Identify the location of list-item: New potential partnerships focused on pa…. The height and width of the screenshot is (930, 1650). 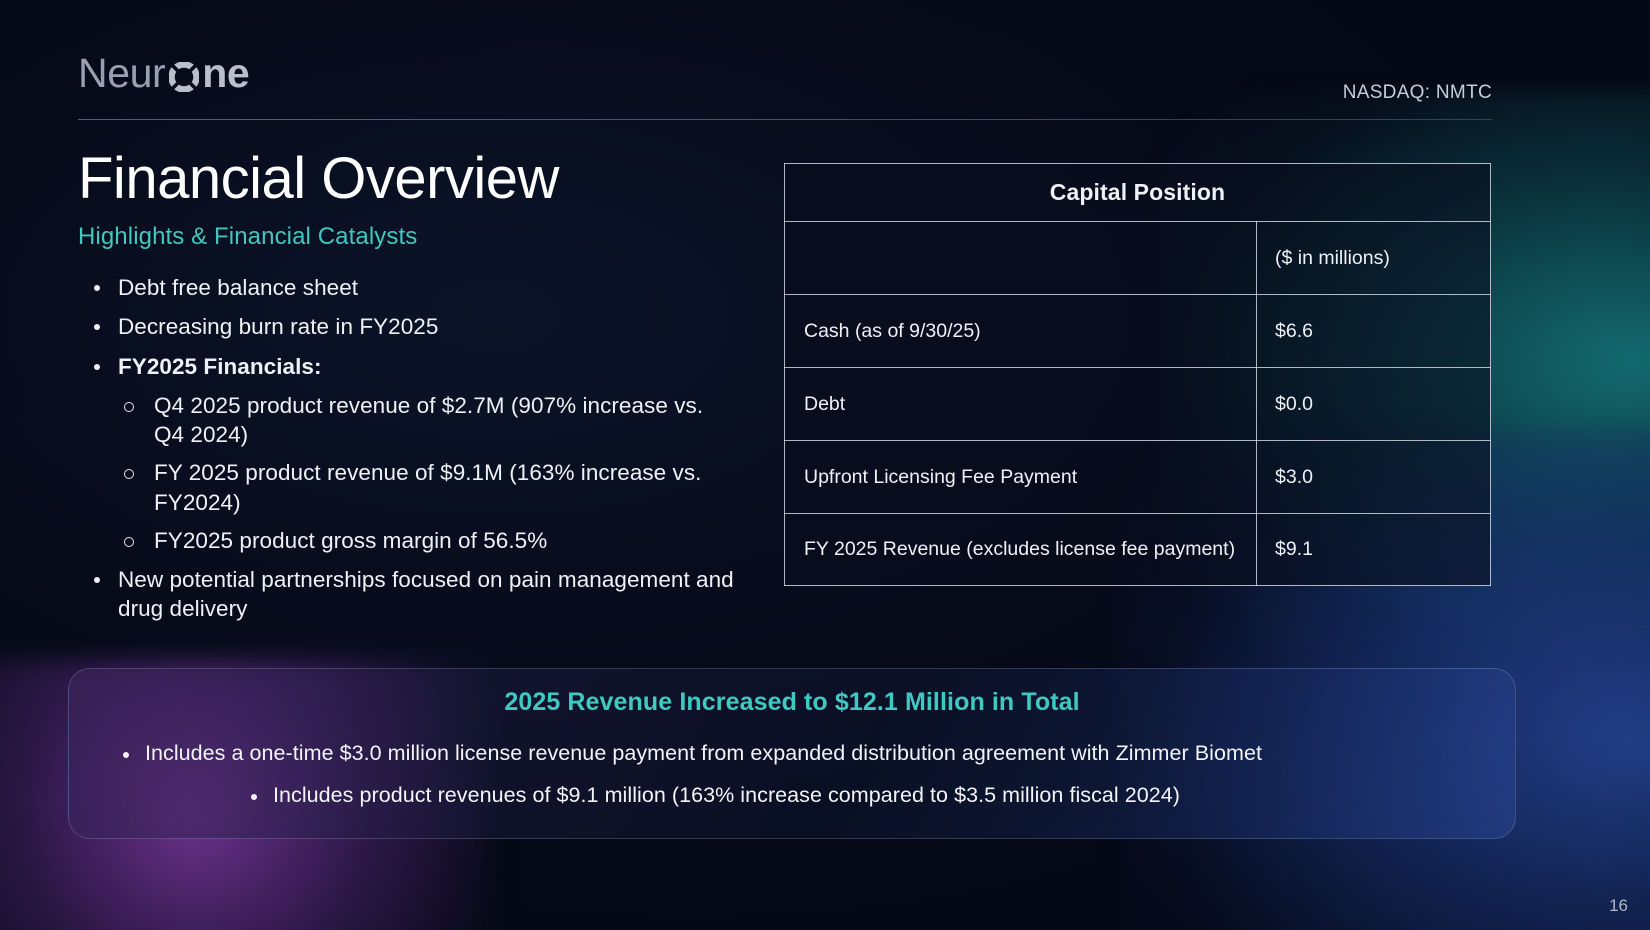
(408, 594).